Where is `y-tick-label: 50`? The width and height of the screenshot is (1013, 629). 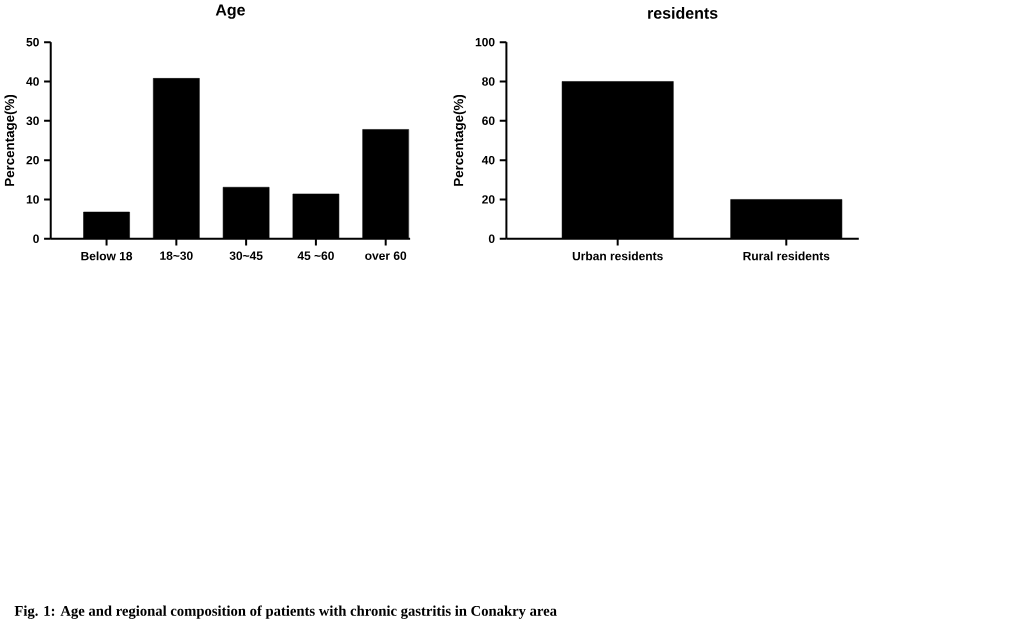
y-tick-label: 50 is located at coordinates (32, 42).